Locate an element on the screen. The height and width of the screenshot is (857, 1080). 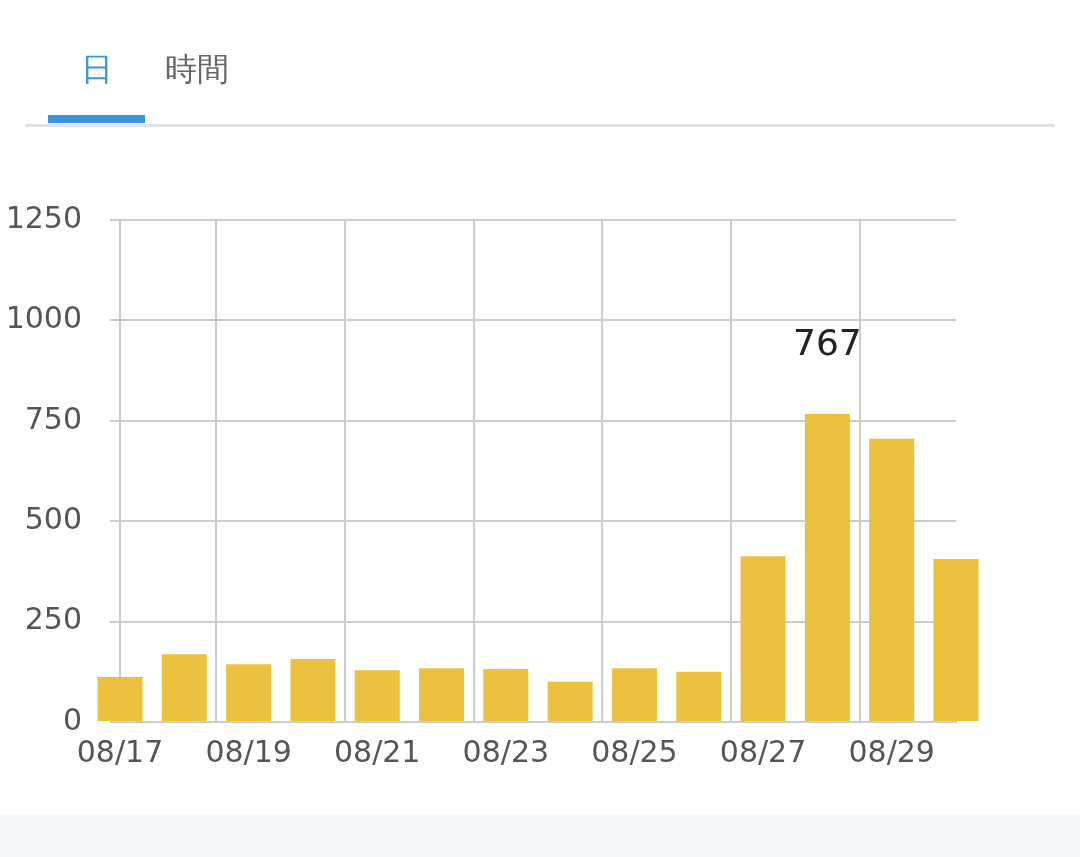
x-tick-label: 08/27 is located at coordinates (763, 751).